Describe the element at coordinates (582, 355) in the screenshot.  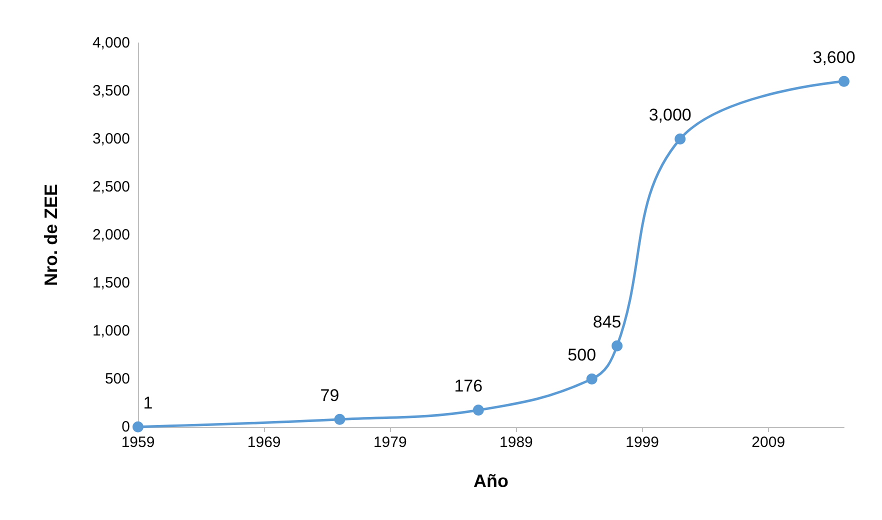
I see `data-label: 500` at that location.